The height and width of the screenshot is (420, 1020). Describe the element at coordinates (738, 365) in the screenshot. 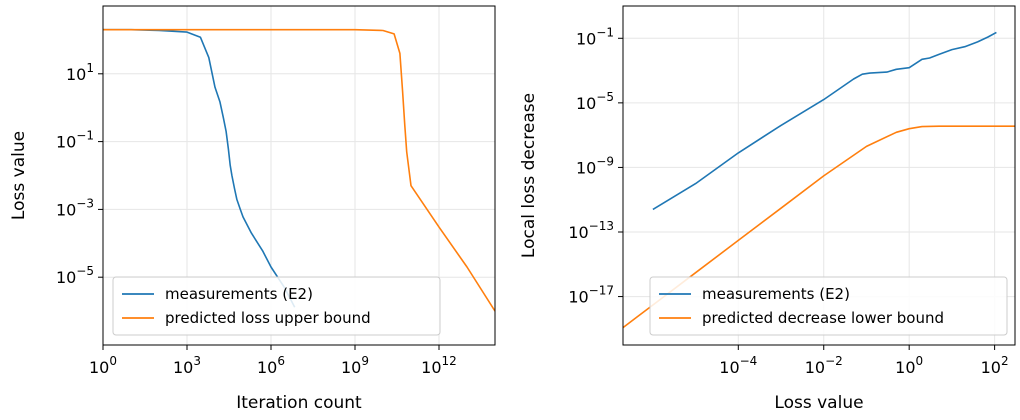

I see `x-tick-label: 10⁻⁴` at that location.